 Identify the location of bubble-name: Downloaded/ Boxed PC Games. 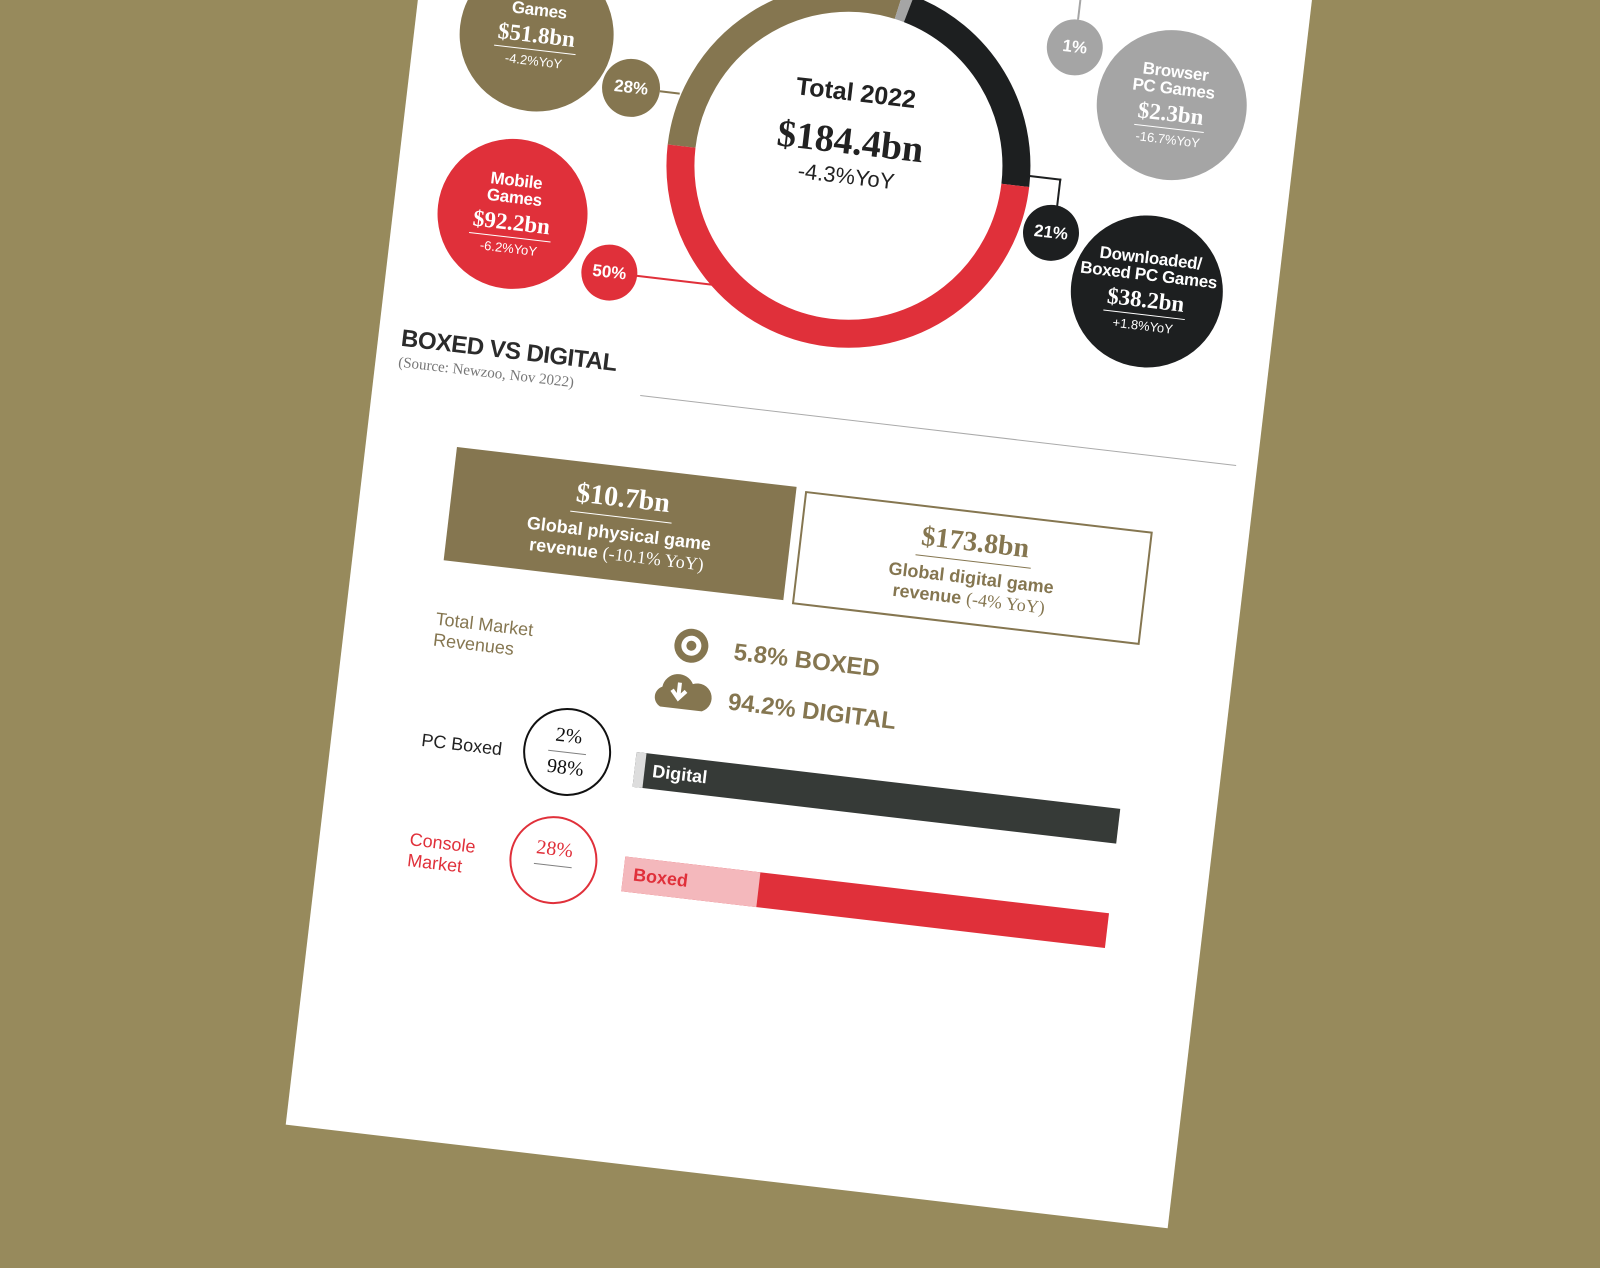
(1149, 267).